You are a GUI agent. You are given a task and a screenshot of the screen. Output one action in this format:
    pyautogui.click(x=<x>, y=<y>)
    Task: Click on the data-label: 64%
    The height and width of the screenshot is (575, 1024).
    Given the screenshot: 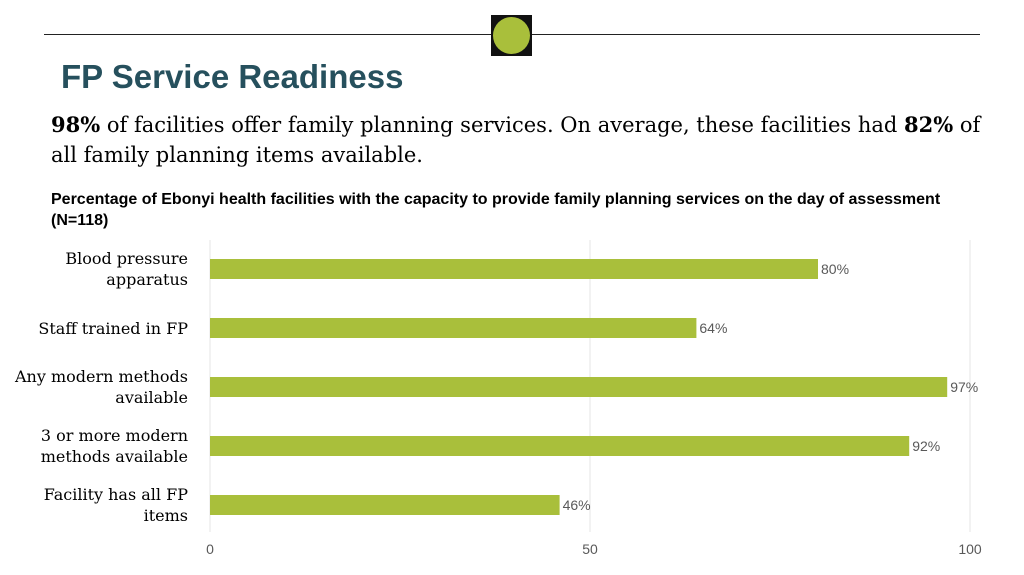 What is the action you would take?
    pyautogui.click(x=713, y=328)
    